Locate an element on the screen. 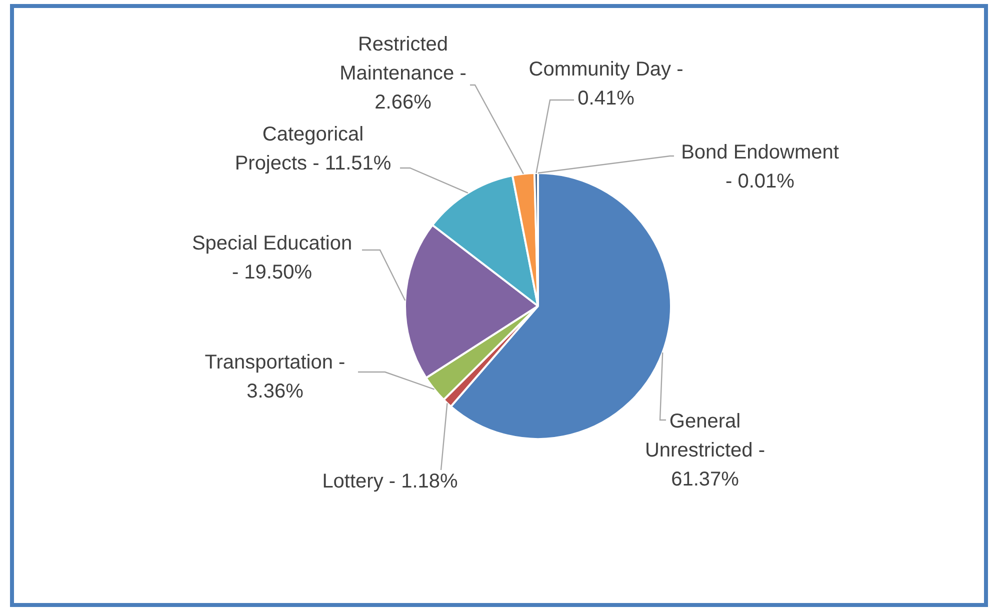  slice-label: Special Education - 19.50% is located at coordinates (272, 258).